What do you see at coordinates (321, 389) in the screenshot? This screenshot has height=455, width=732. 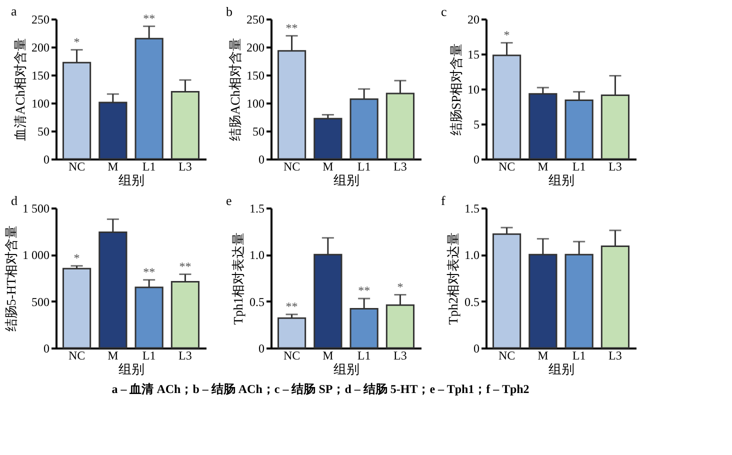 I see `text: a – 血清 ACh；b – 结肠 ACh；c – 结肠 SP；d – 结肠 5-HT；e – Tph1；f – Tph2` at bounding box center [321, 389].